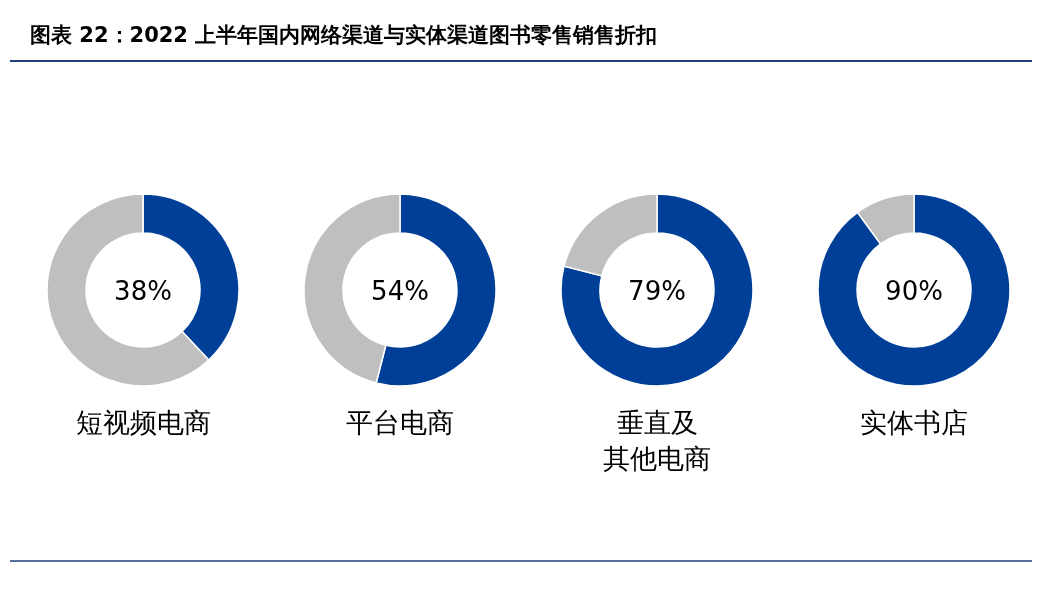 The image size is (1046, 610). Describe the element at coordinates (344, 35) in the screenshot. I see `text: 图表 22：2022 上半年国内网络渠道与实体渠道图书零售销售折扣` at that location.